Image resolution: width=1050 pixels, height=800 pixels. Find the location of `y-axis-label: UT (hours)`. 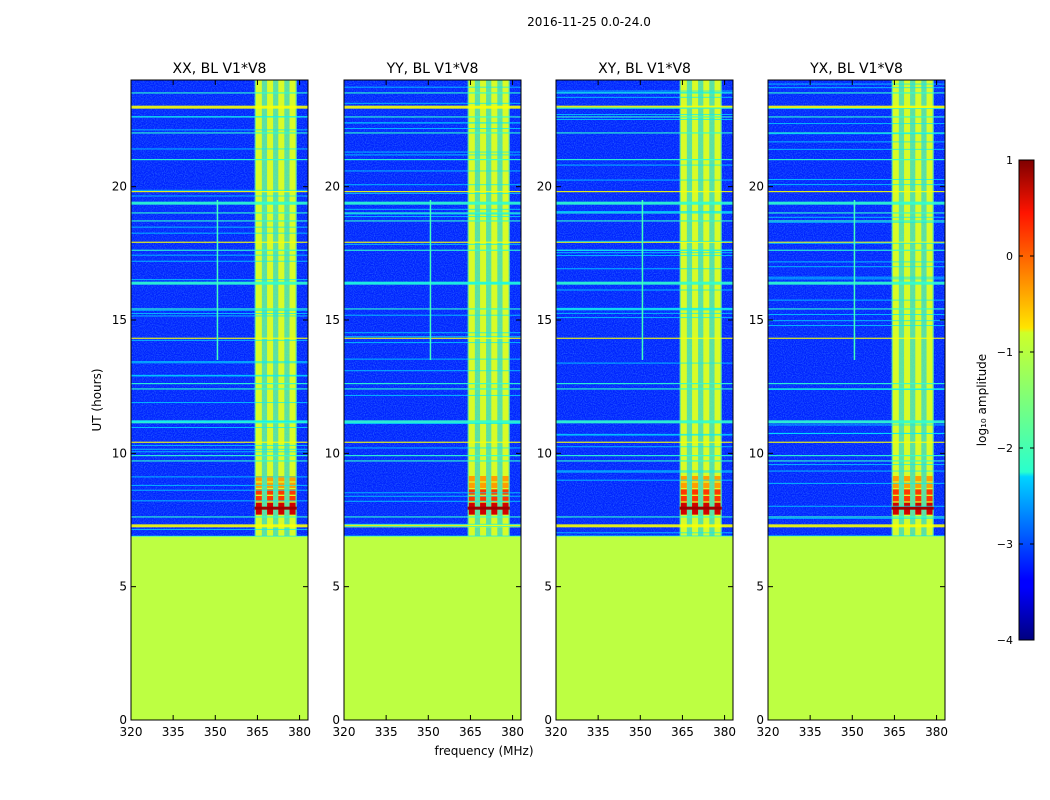

y-axis-label: UT (hours) is located at coordinates (97, 399).